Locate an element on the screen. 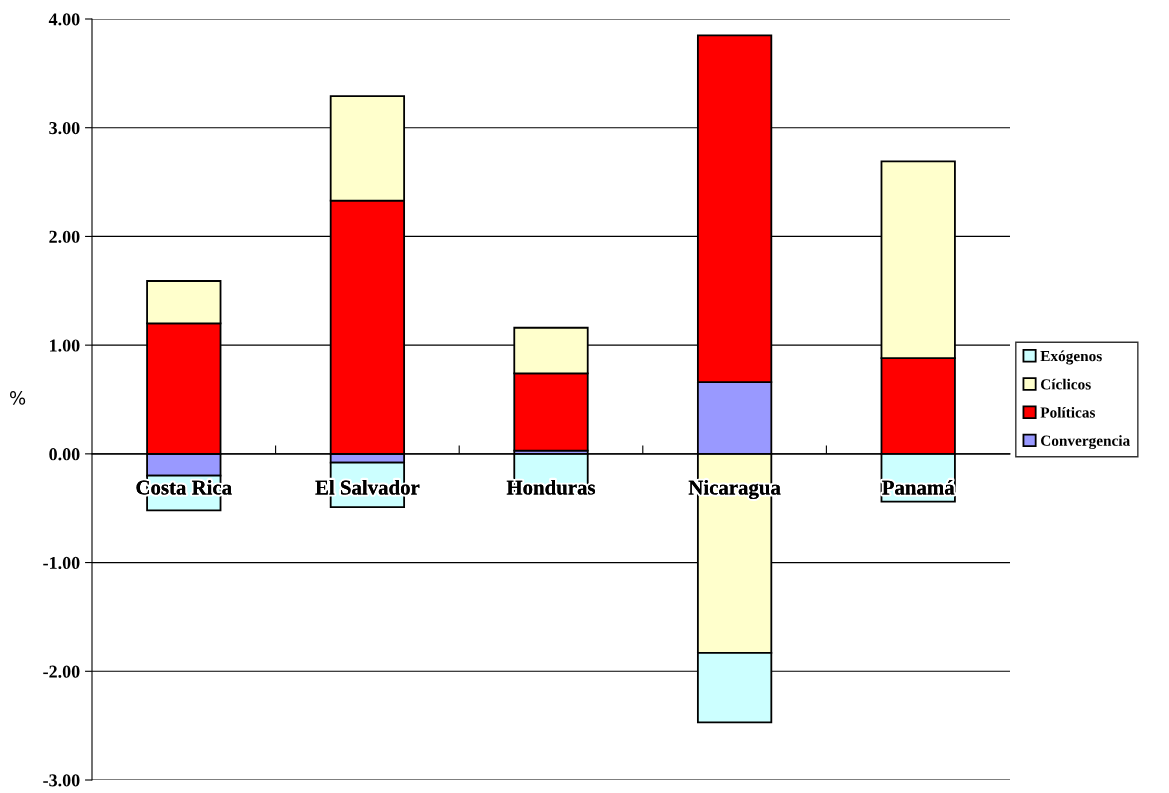  y-tick-label: 0.00 is located at coordinates (64, 454).